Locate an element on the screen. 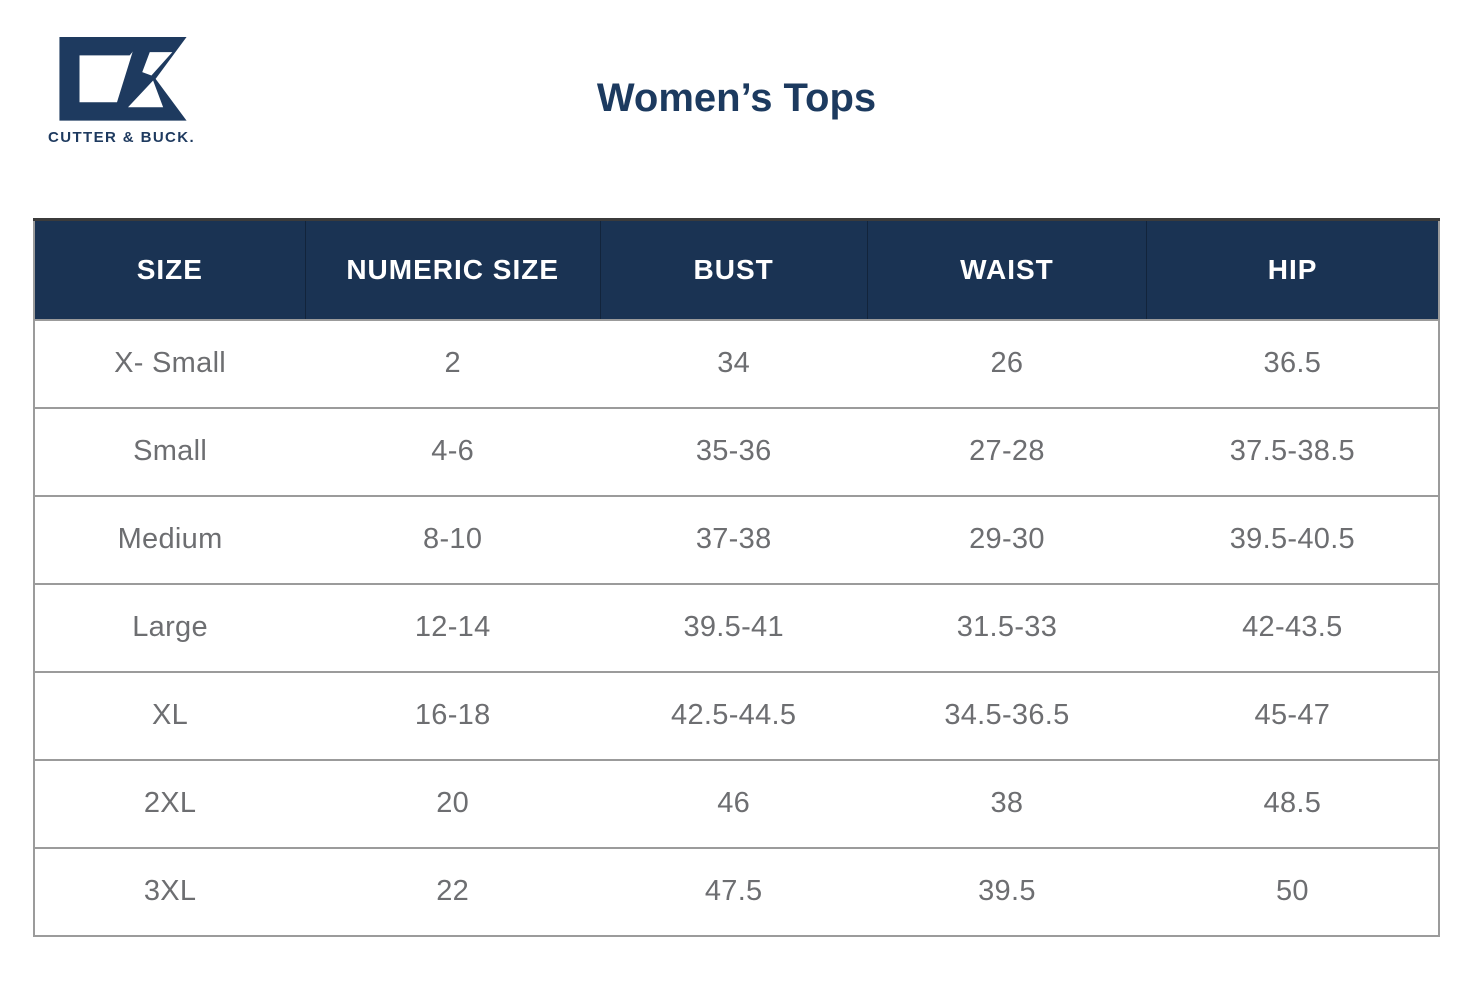 The image size is (1473, 992). column-header: SIZE is located at coordinates (170, 269).